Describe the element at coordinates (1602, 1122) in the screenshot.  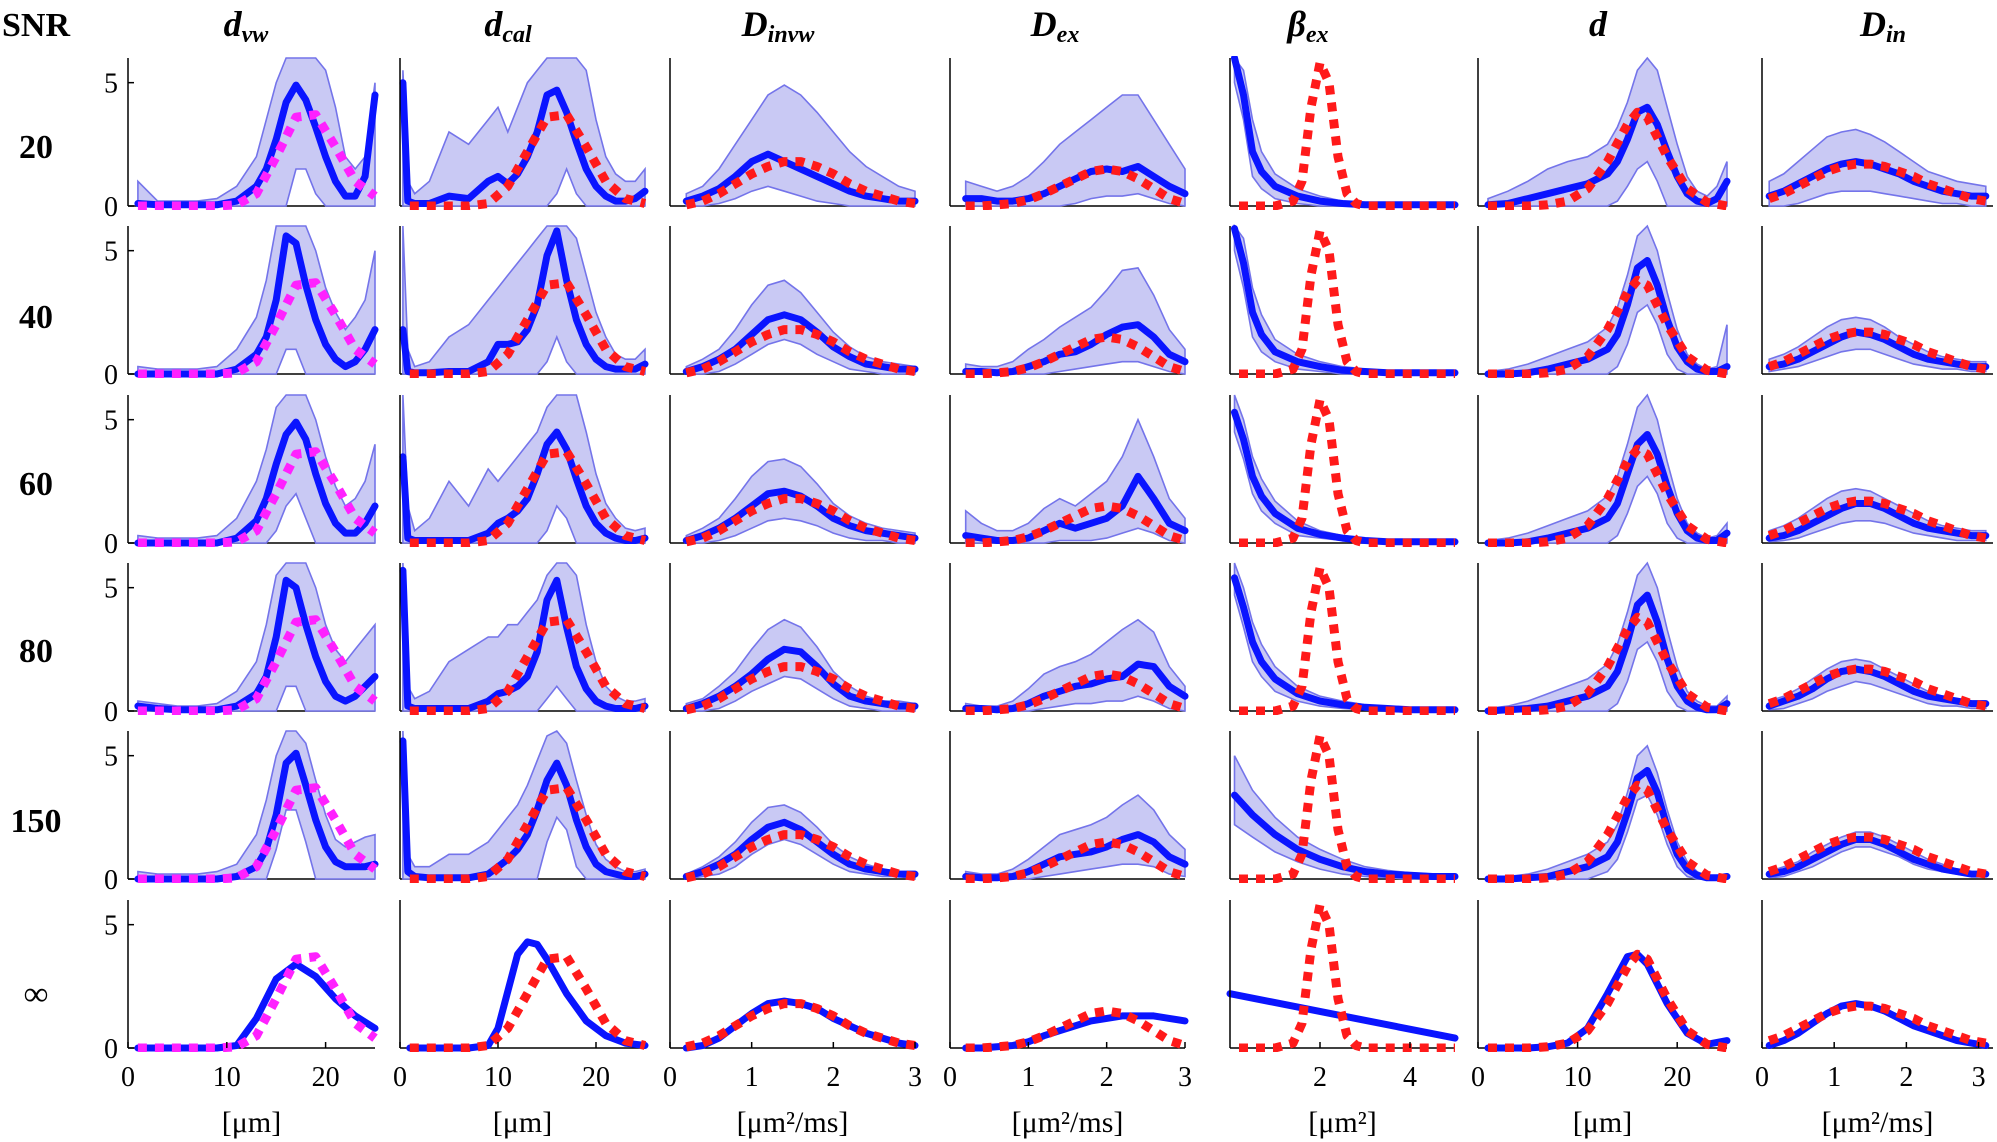
I see `x-axis-label: [μm]` at that location.